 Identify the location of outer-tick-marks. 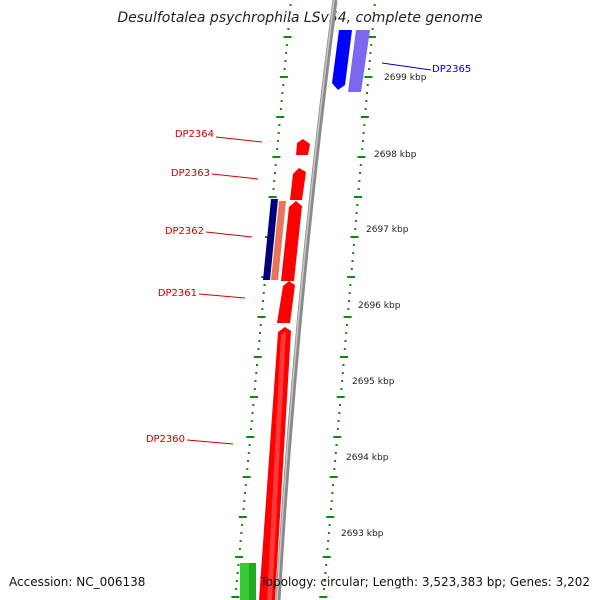
(347, 301).